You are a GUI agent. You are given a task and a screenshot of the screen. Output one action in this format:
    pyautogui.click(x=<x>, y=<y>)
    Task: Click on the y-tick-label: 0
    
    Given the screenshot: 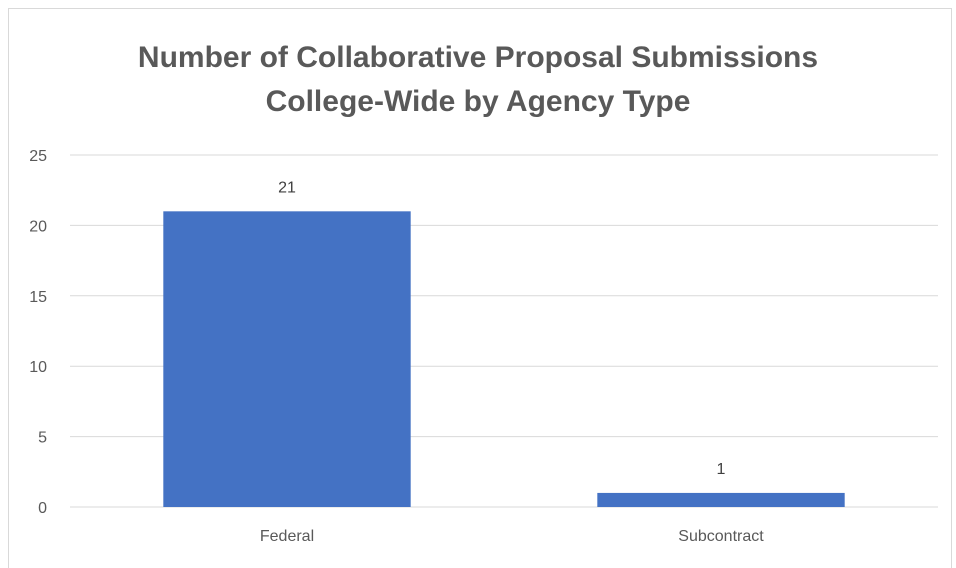 What is the action you would take?
    pyautogui.click(x=42, y=508)
    